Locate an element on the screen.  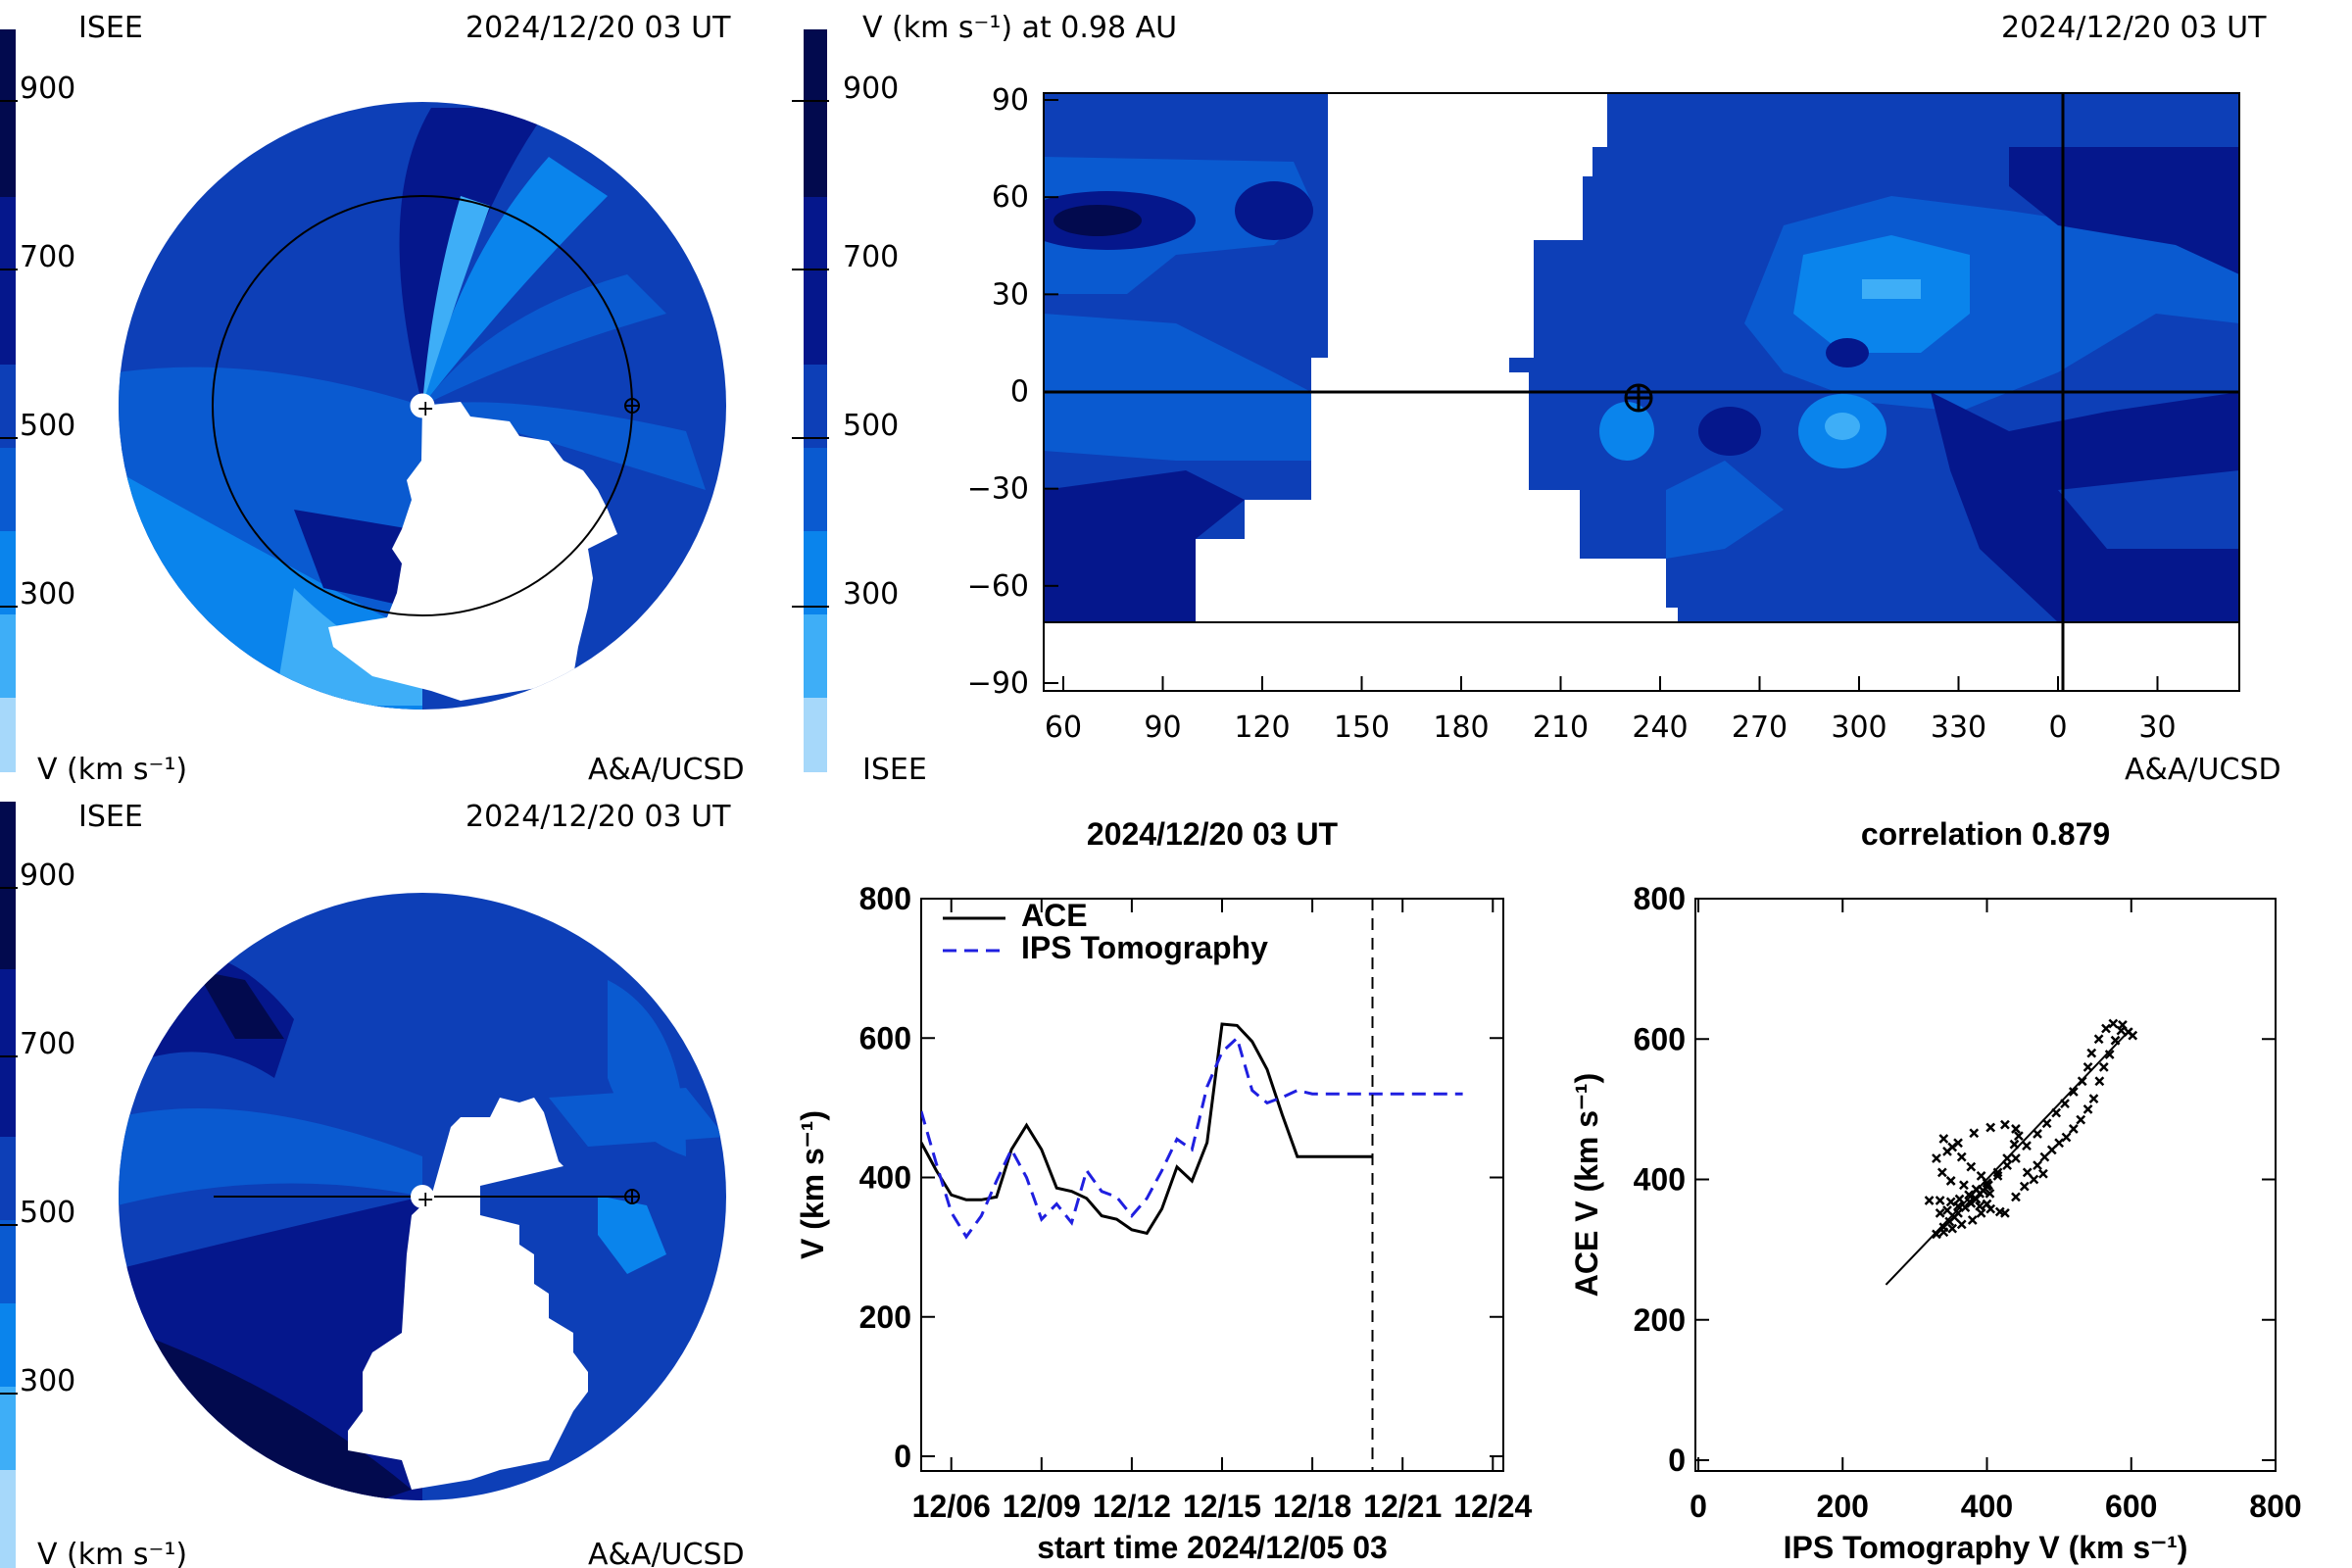
y-tick-label: 800 is located at coordinates (885, 898).